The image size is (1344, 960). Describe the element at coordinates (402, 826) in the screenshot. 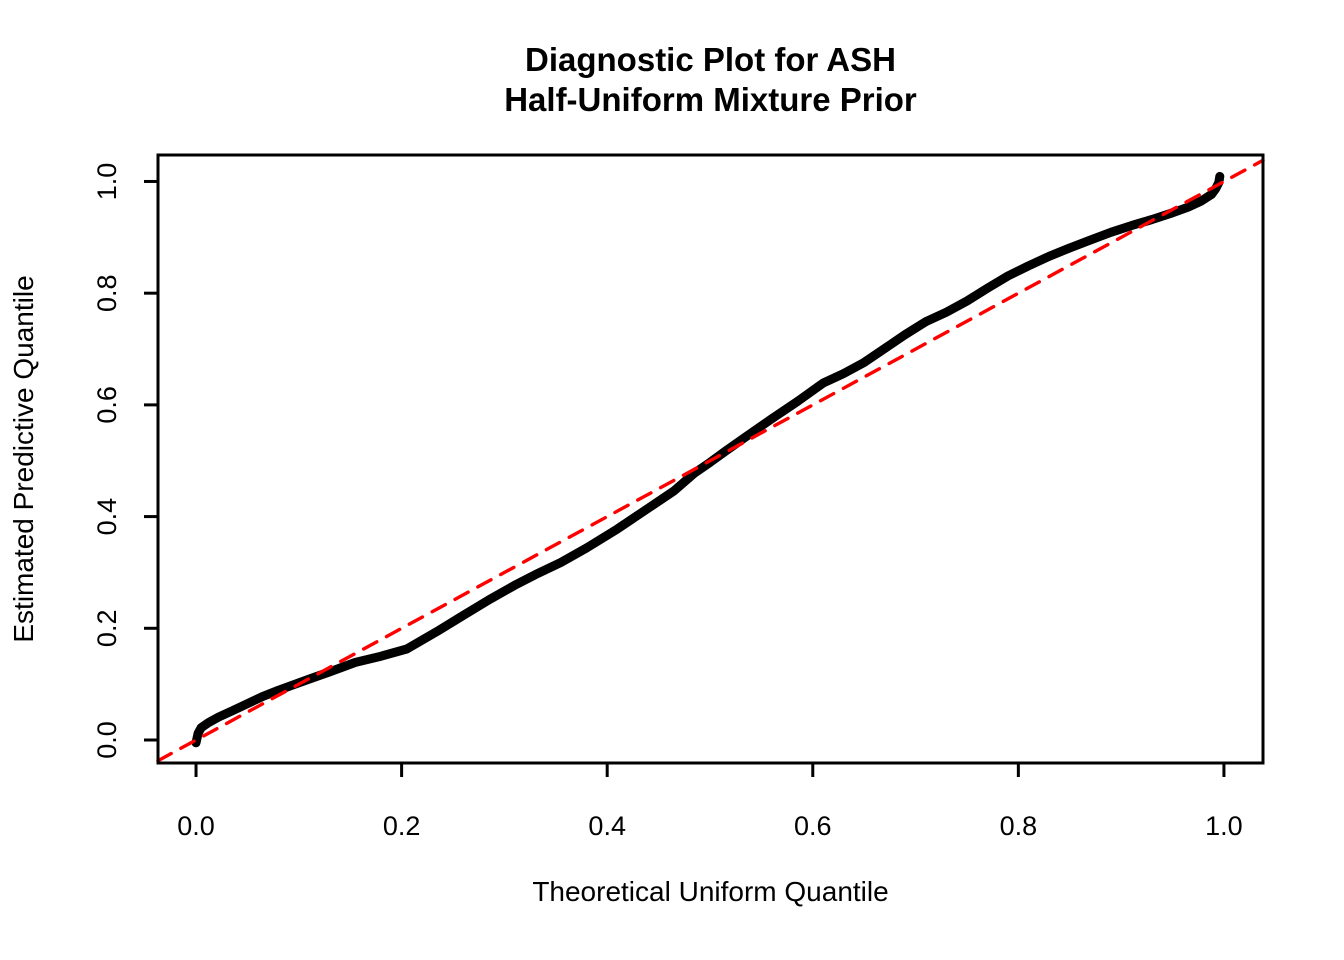

I see `x-axis-tick-label: 0.2` at that location.